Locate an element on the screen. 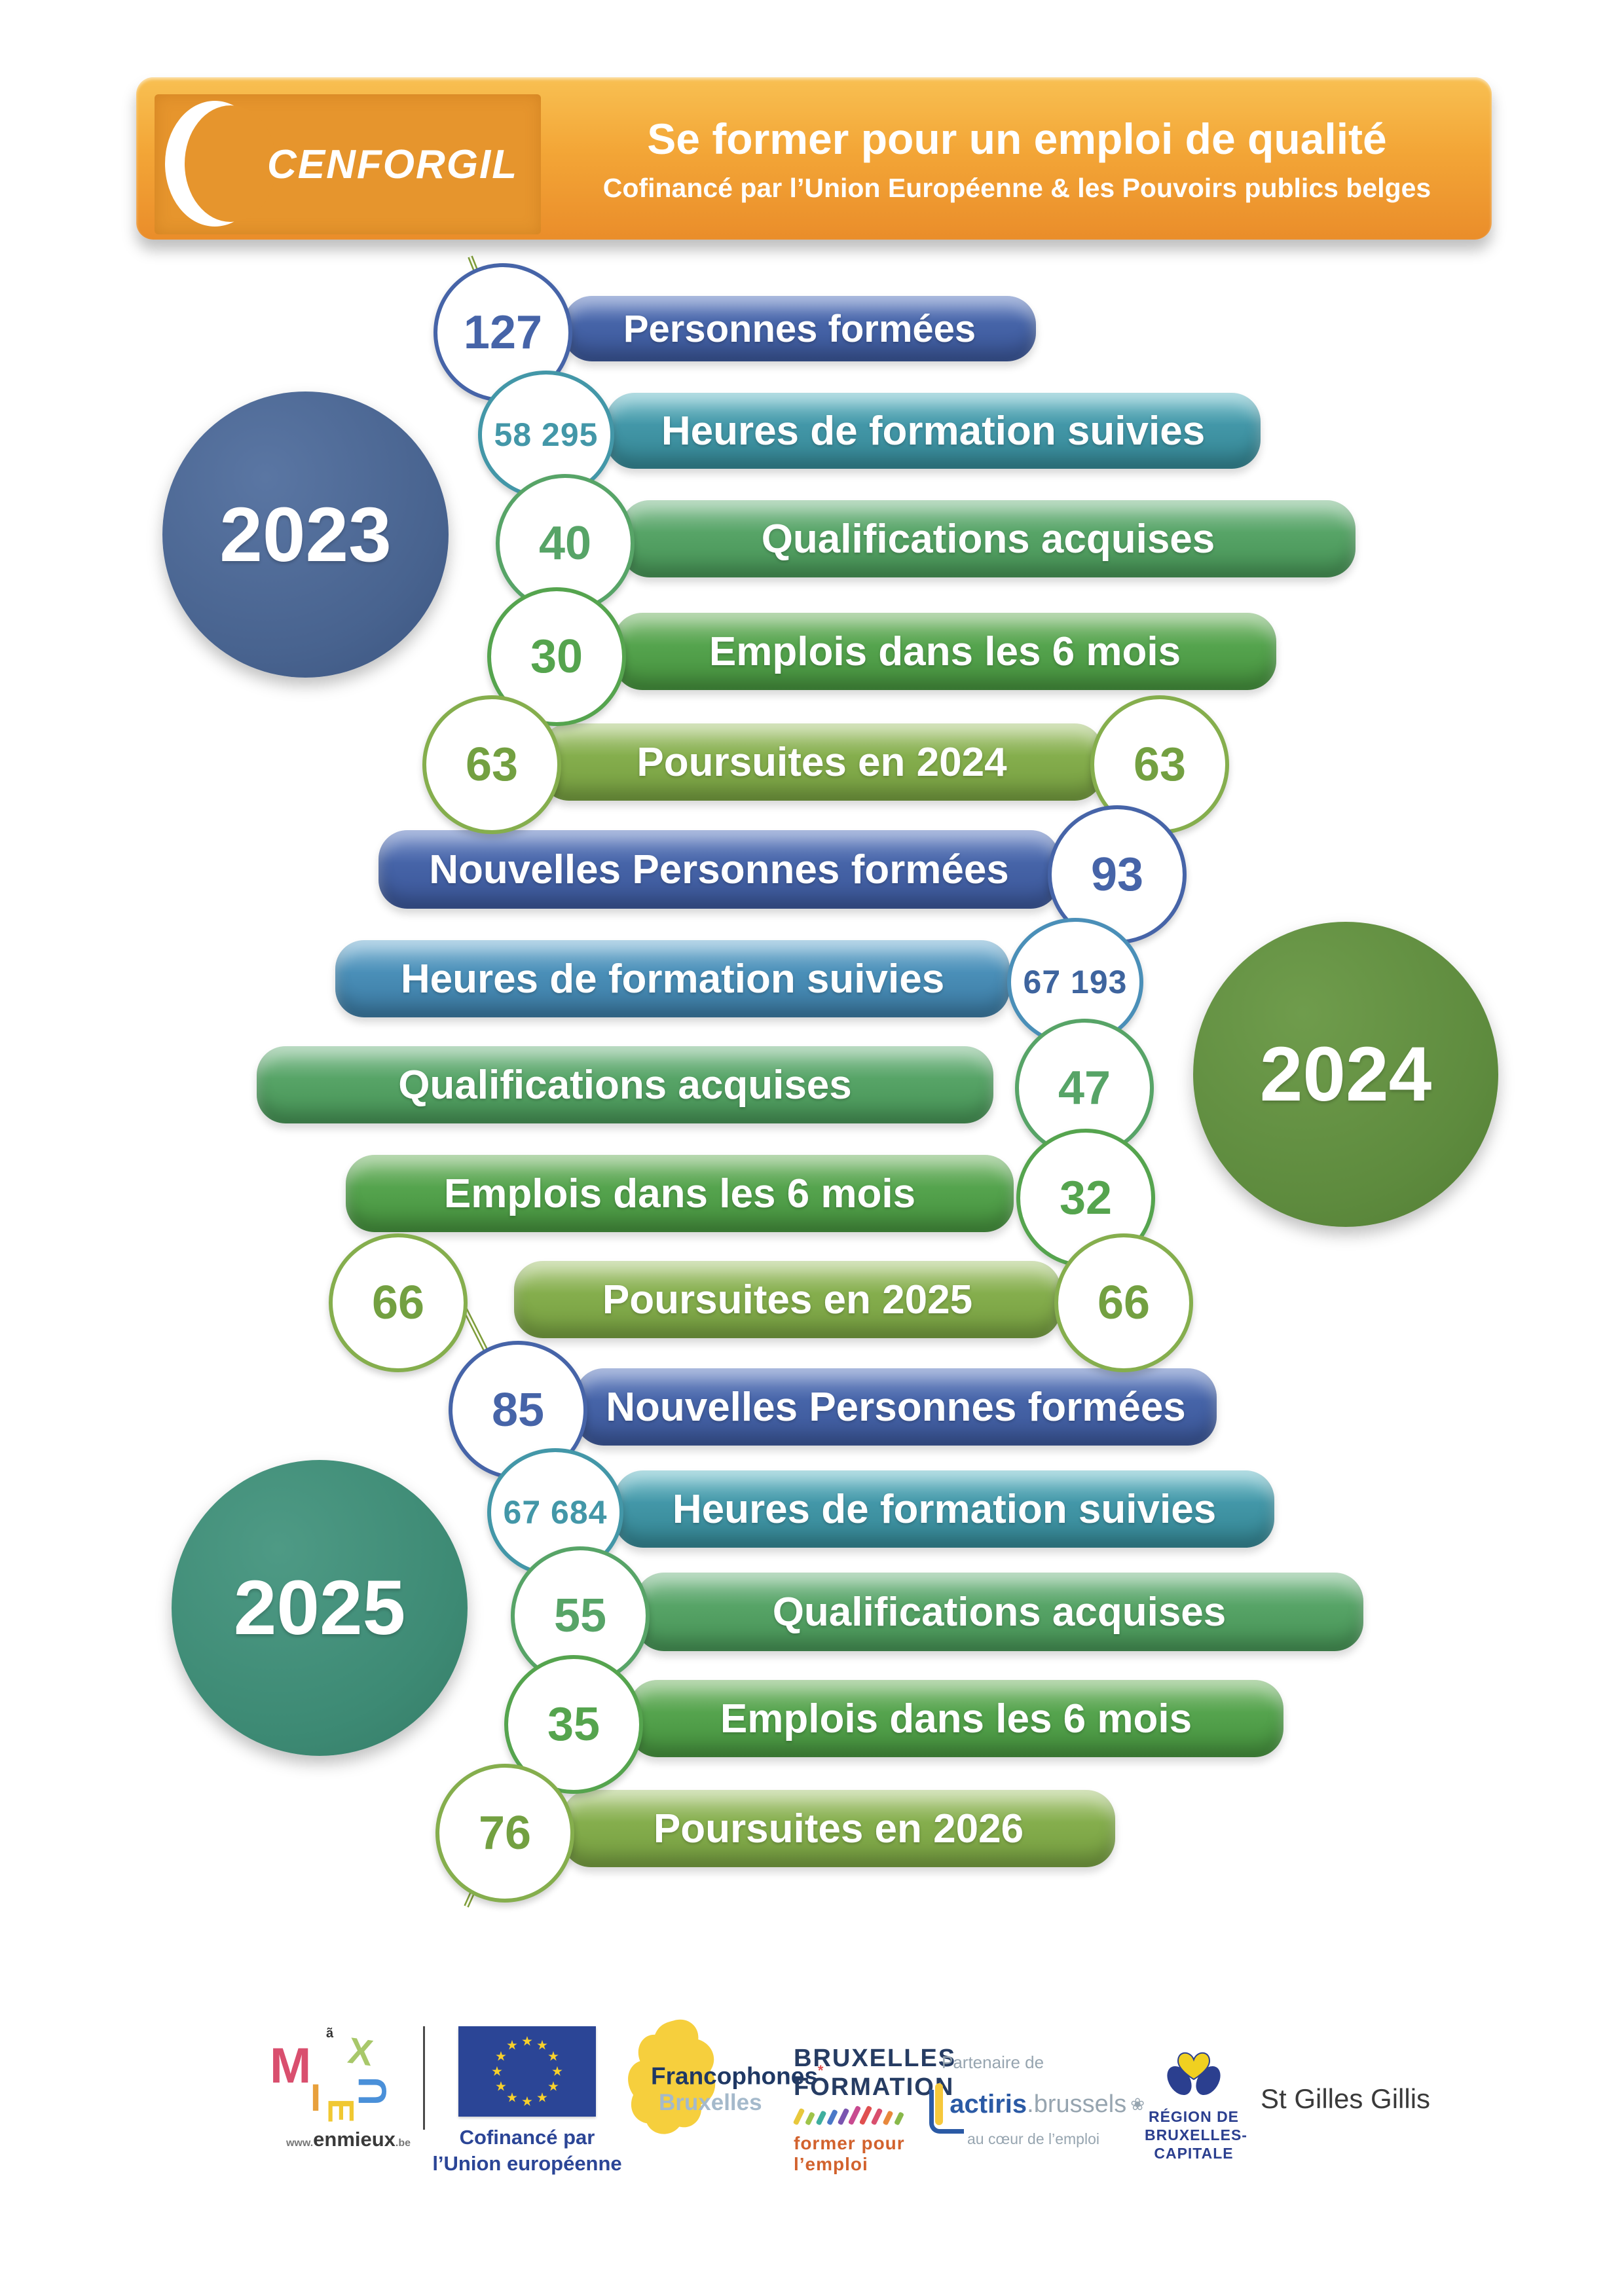 This screenshot has width=1624, height=2296. francophones-text: Francophones is located at coordinates (734, 2076).